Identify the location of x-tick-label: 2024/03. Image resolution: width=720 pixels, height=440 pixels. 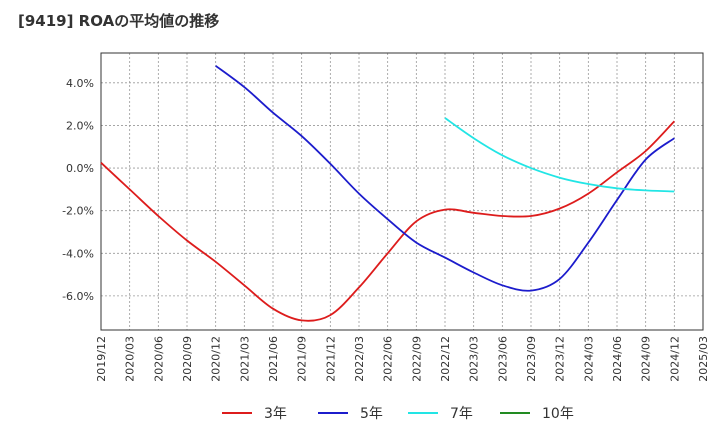
(588, 359).